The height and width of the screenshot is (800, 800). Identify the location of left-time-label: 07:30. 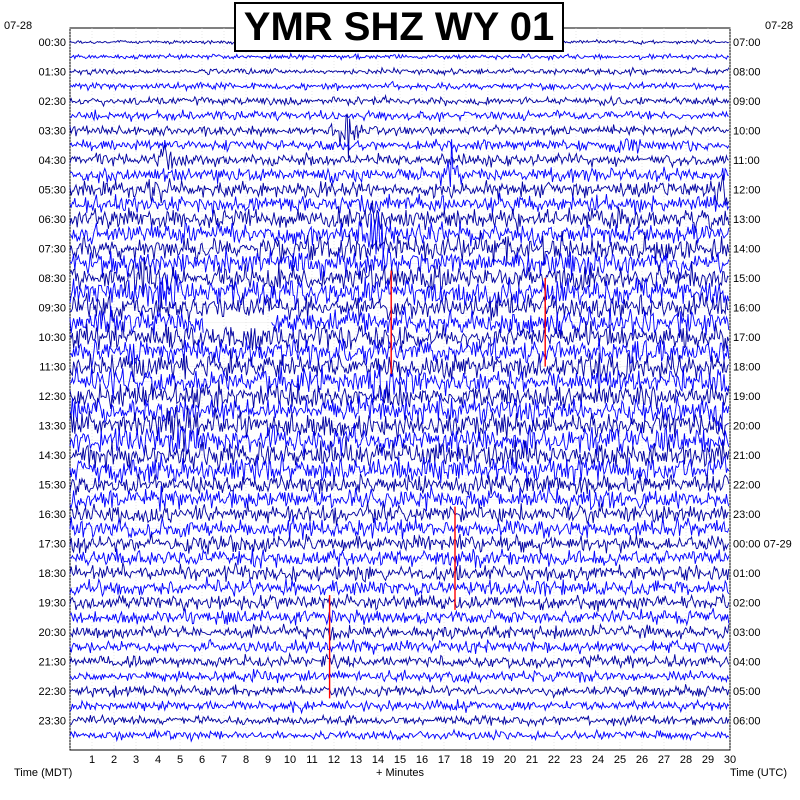
(52, 250).